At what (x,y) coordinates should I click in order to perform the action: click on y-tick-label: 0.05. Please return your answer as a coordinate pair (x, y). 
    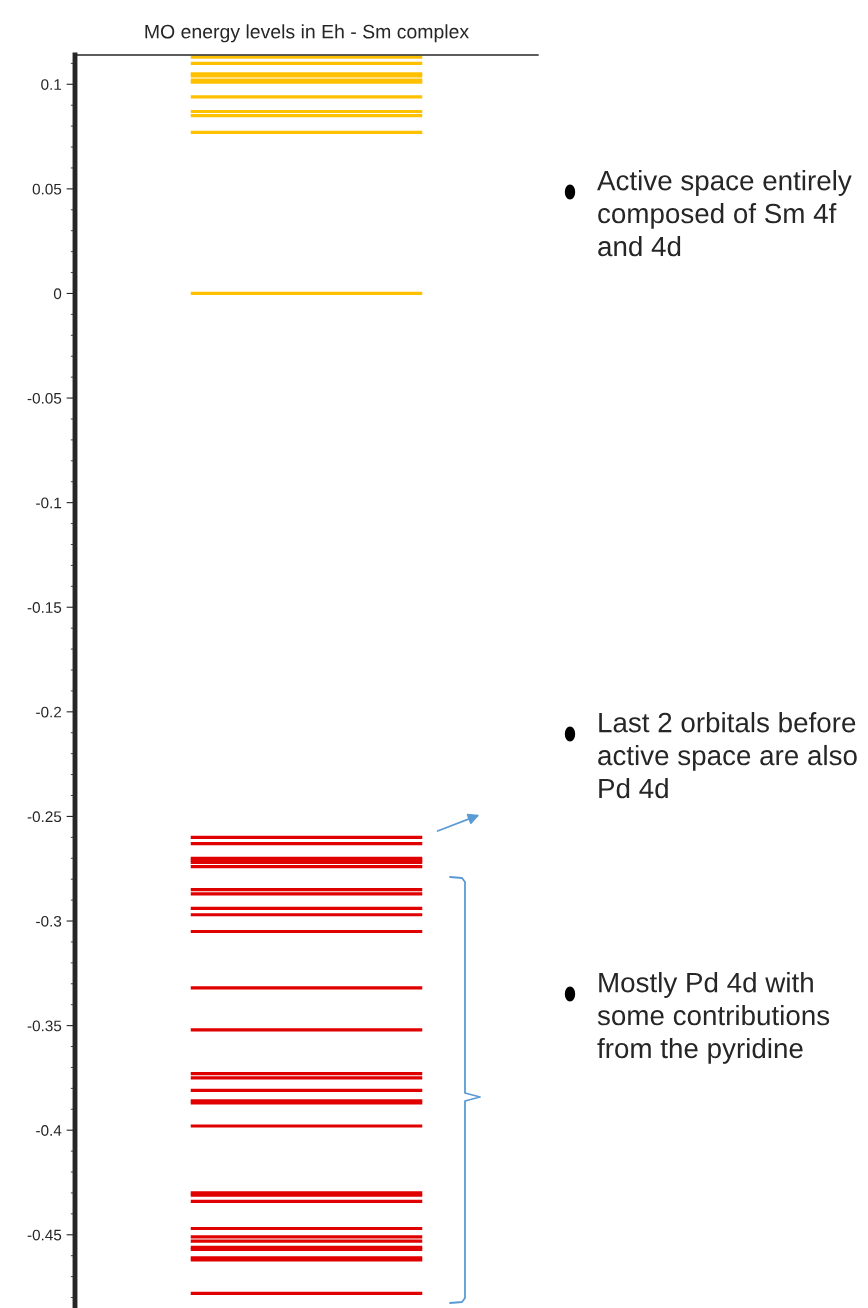
    Looking at the image, I should click on (47, 189).